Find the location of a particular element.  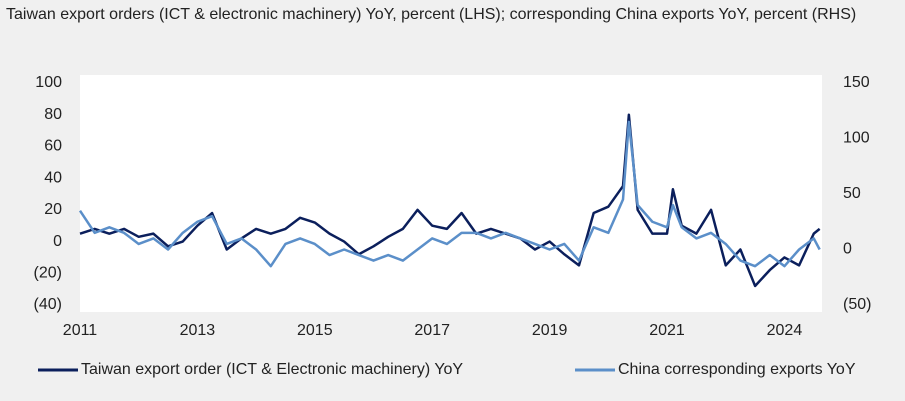

y-tick-label: 40 is located at coordinates (53, 177).